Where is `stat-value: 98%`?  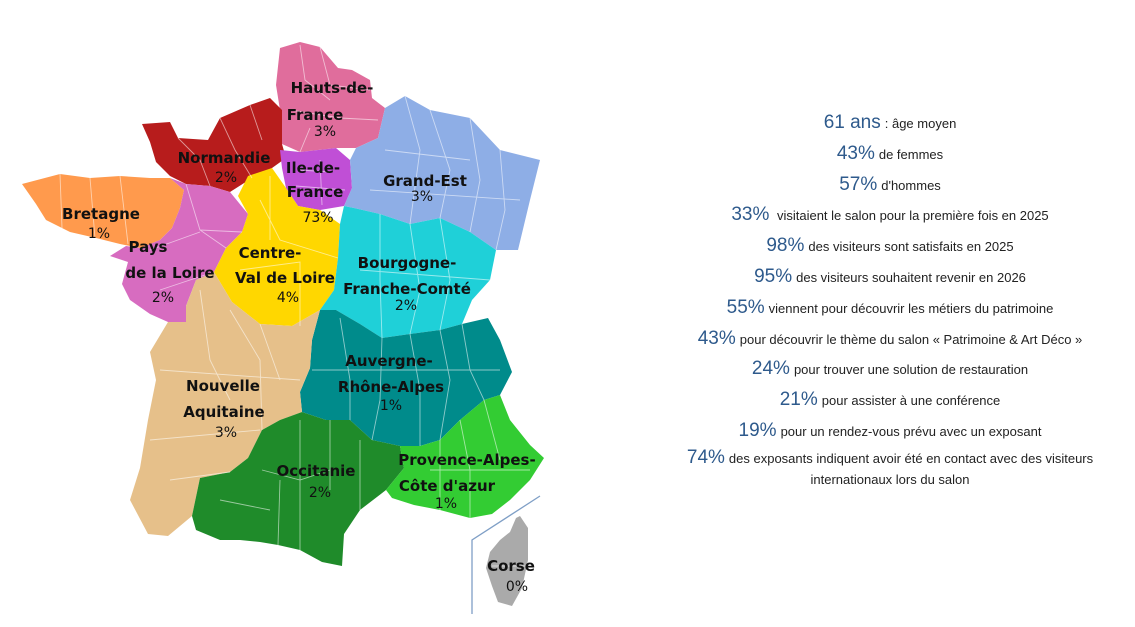 stat-value: 98% is located at coordinates (785, 246).